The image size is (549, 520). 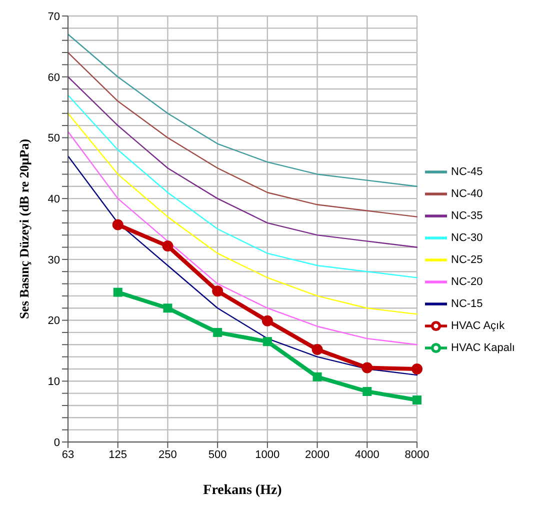 What do you see at coordinates (68, 454) in the screenshot?
I see `x-tick-label: 63` at bounding box center [68, 454].